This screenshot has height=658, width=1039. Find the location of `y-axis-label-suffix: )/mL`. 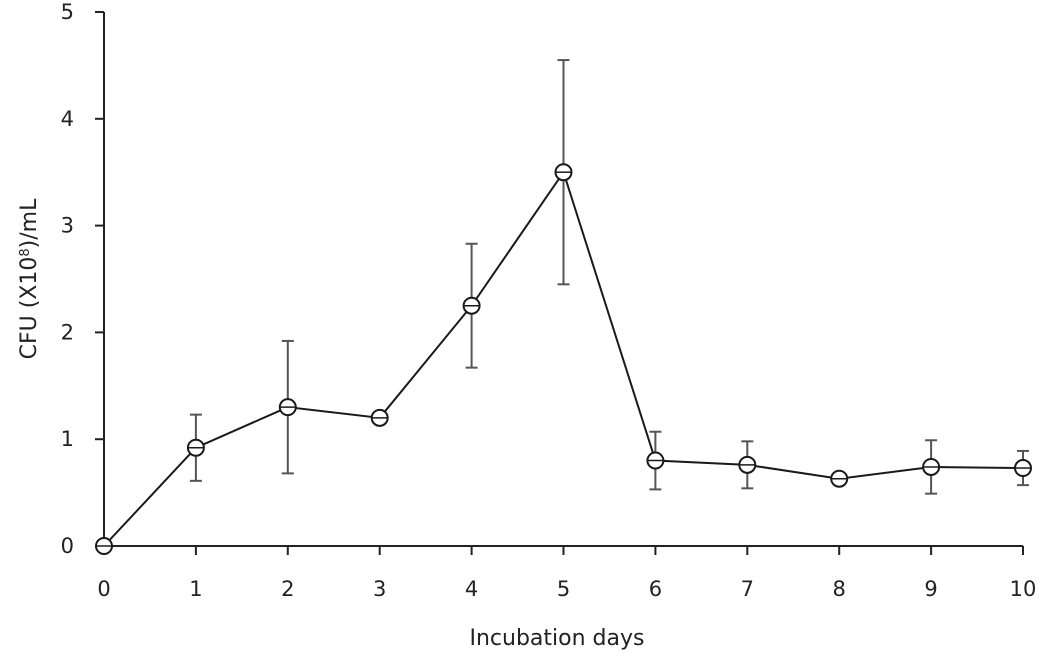

y-axis-label-suffix: )/mL is located at coordinates (29, 223).